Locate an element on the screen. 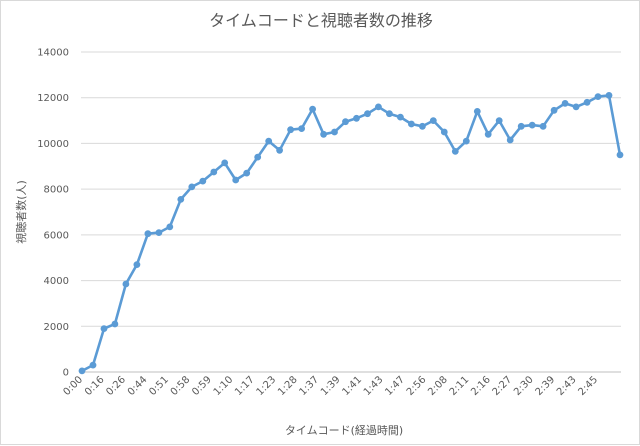 The height and width of the screenshot is (446, 640). x-tick-label: 1:41 is located at coordinates (352, 386).